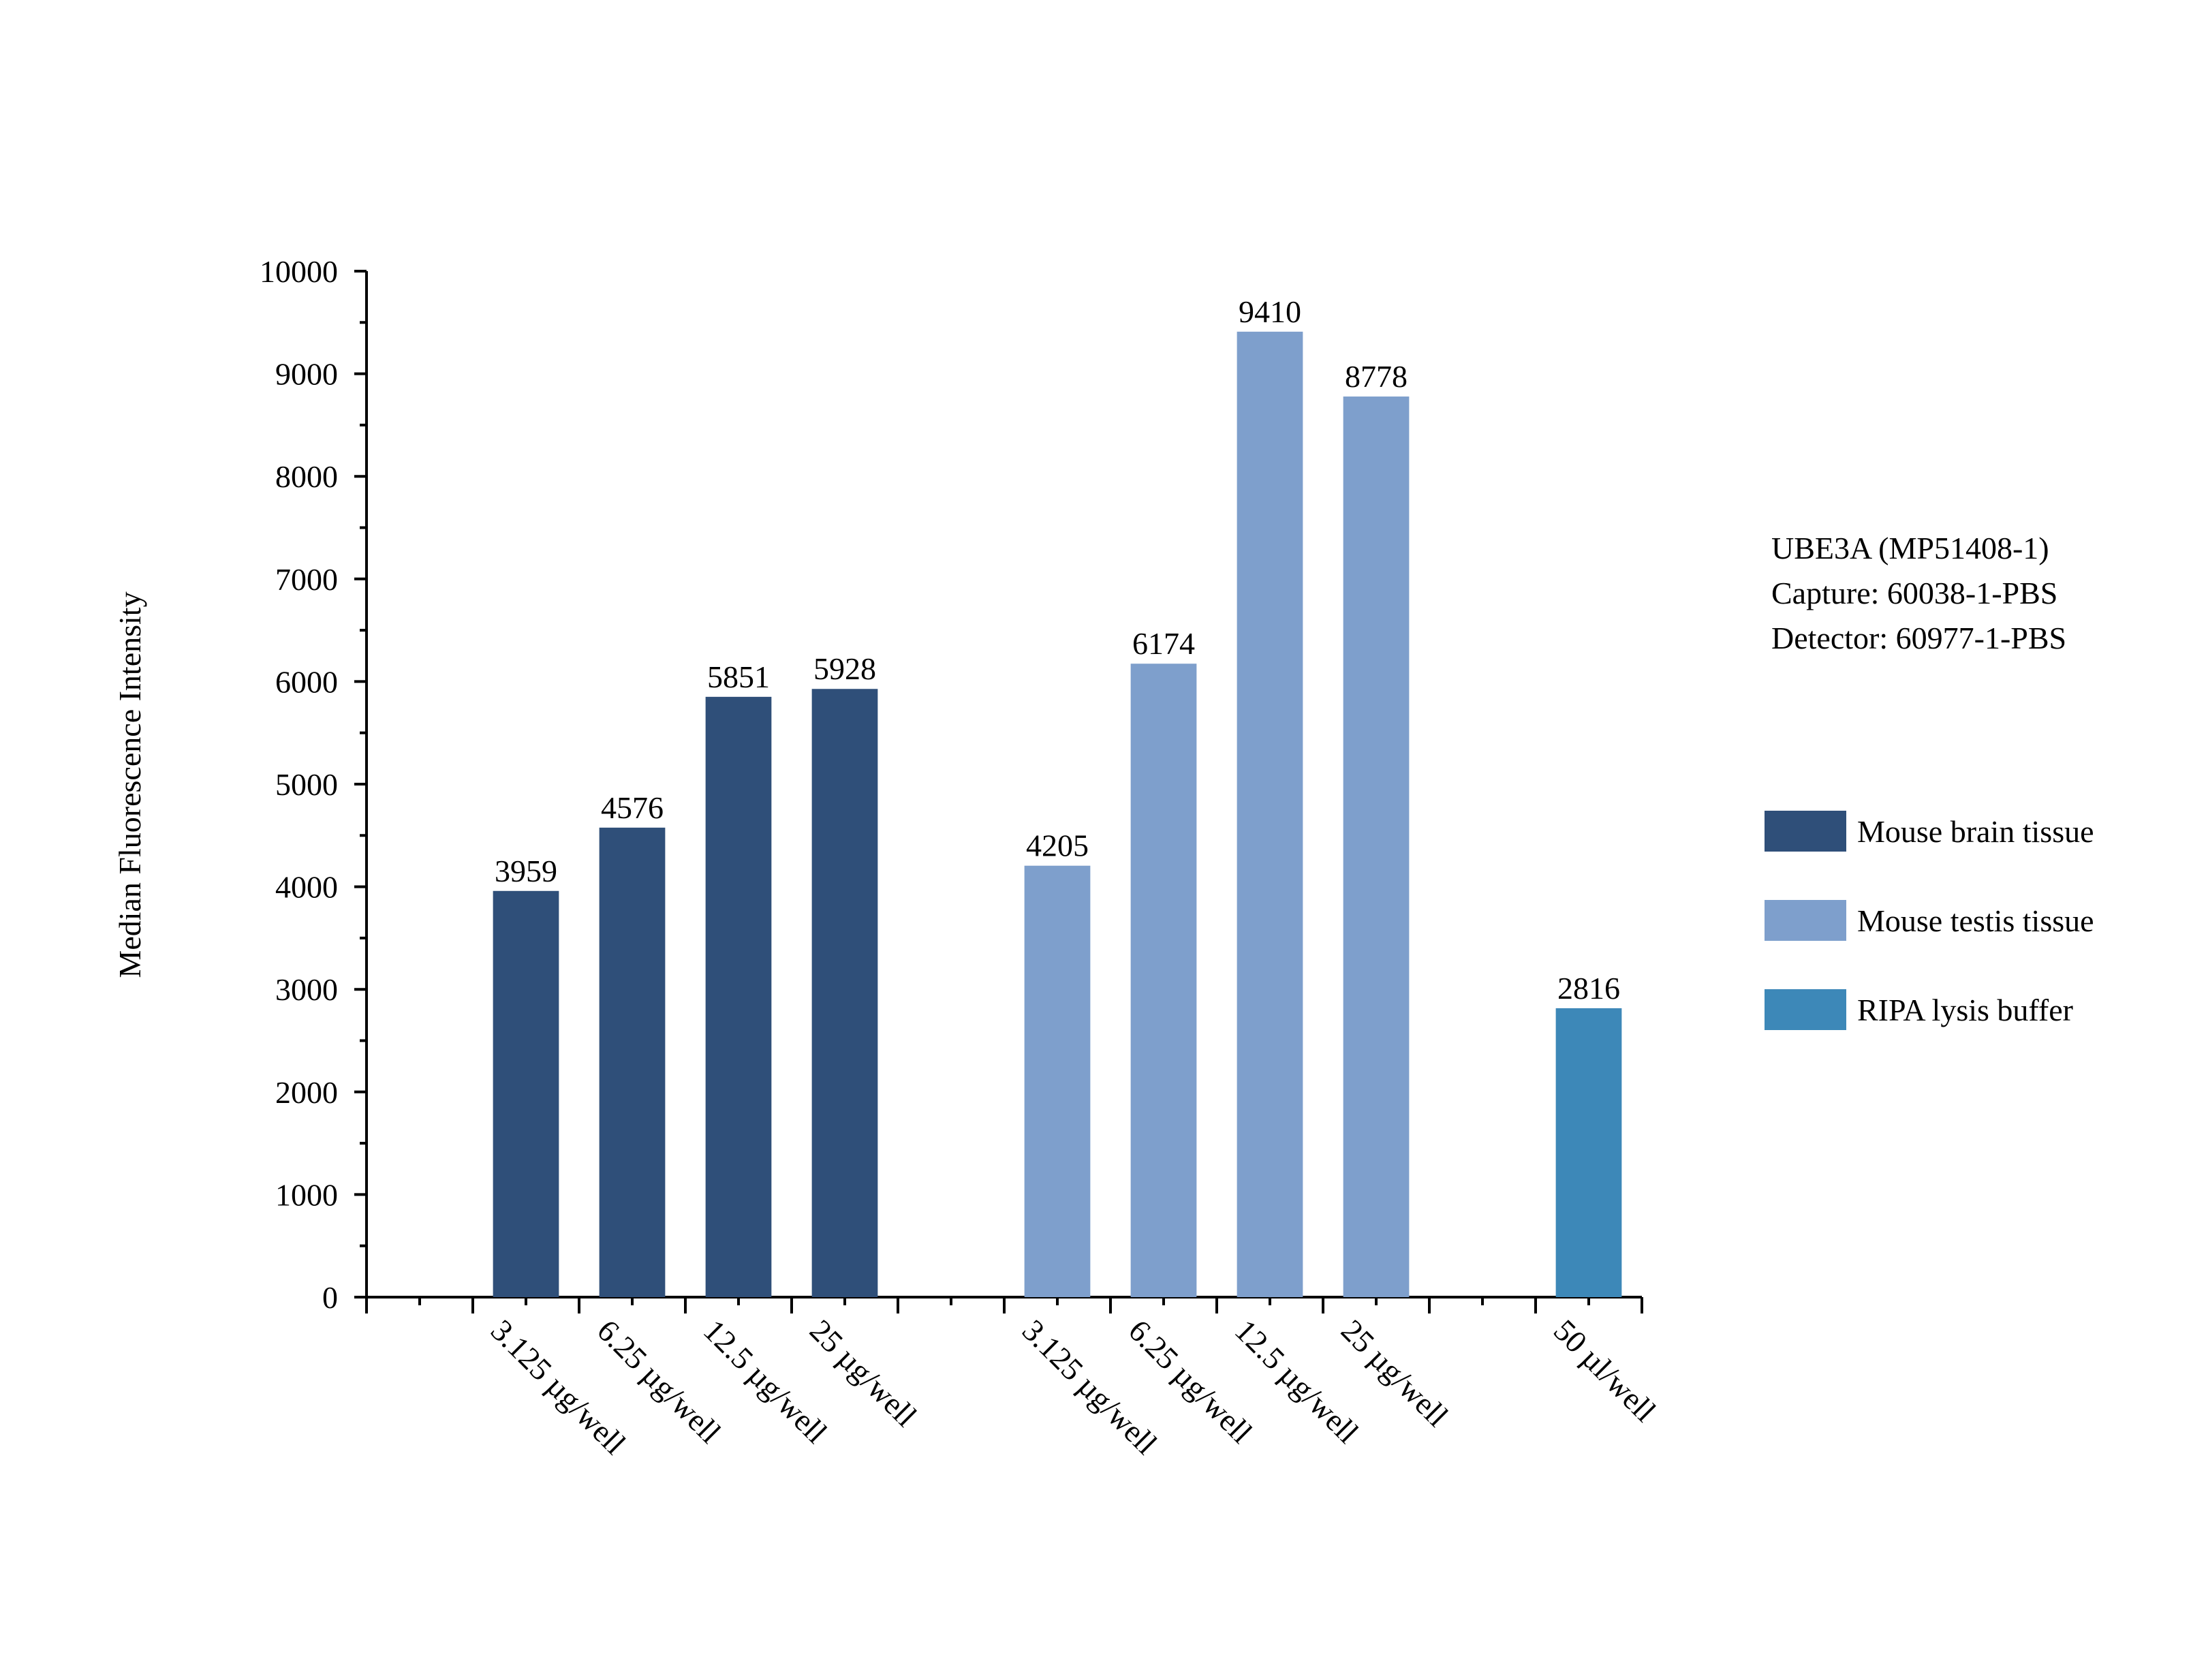 The width and height of the screenshot is (2191, 1680). What do you see at coordinates (306, 1092) in the screenshot?
I see `y-tick-label: 2000` at bounding box center [306, 1092].